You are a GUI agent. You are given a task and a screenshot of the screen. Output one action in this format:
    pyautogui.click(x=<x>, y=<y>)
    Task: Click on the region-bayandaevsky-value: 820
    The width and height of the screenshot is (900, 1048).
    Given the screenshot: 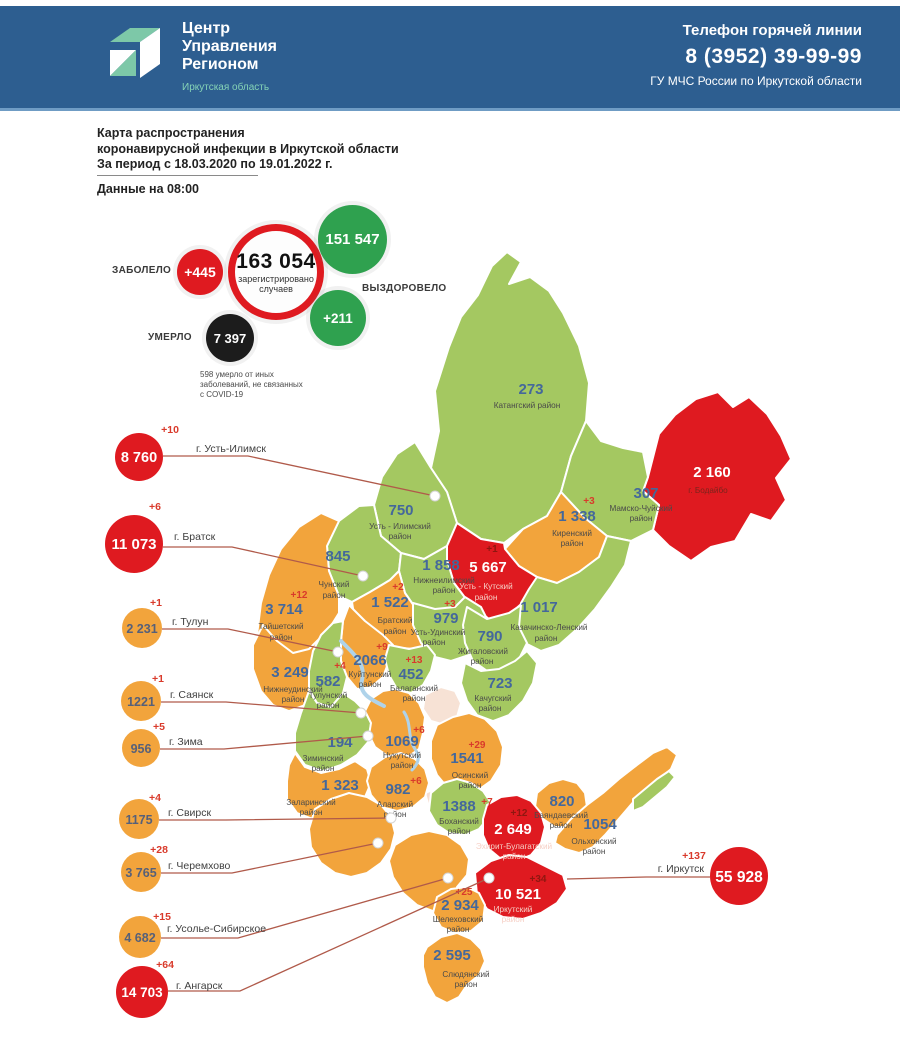 What is the action you would take?
    pyautogui.click(x=561, y=801)
    